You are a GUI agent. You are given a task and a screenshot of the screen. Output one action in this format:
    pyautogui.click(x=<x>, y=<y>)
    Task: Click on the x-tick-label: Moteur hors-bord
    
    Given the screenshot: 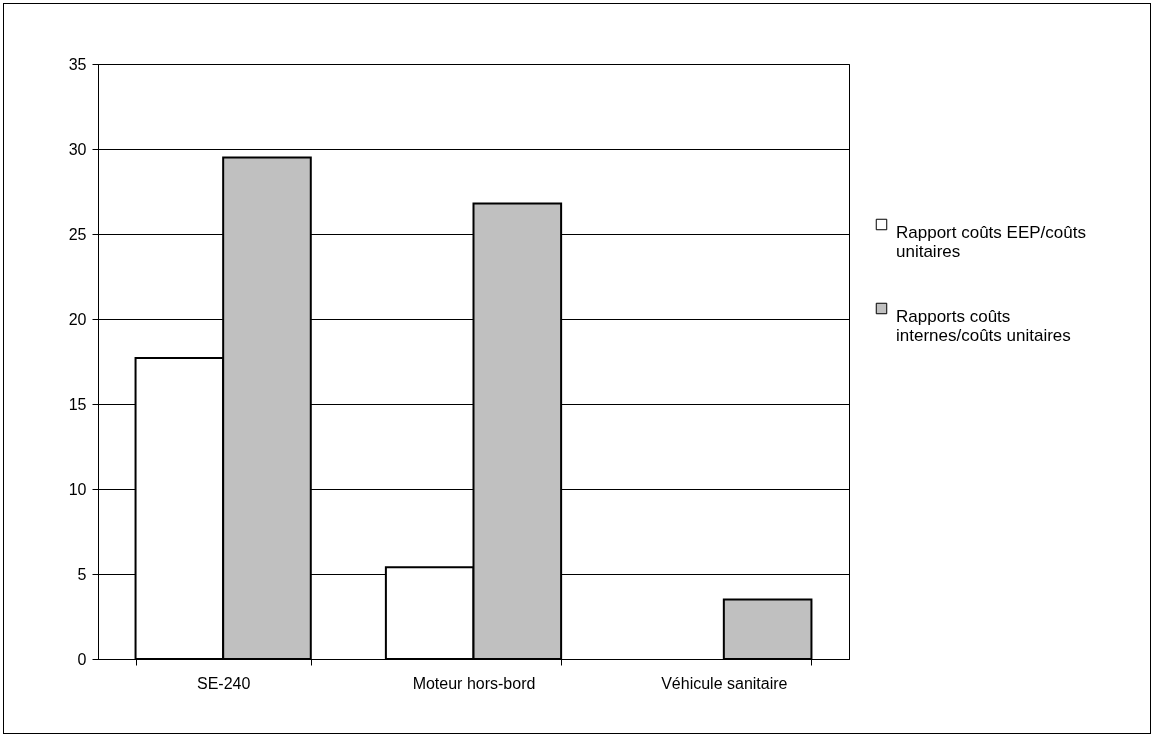 What is the action you would take?
    pyautogui.click(x=474, y=683)
    